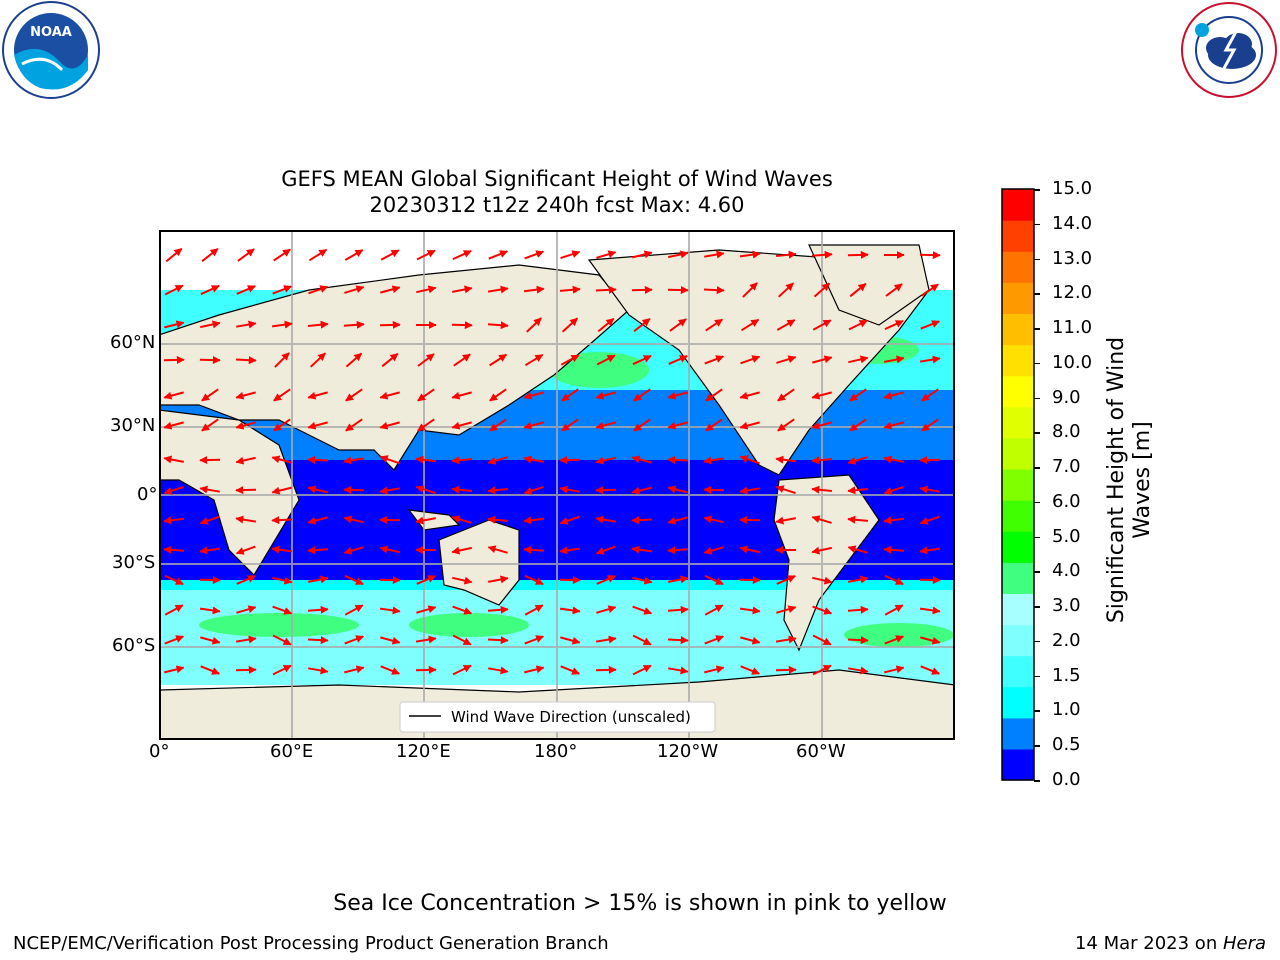 The height and width of the screenshot is (960, 1280). Describe the element at coordinates (1066, 432) in the screenshot. I see `colorbar-tick-label: 8.0` at that location.